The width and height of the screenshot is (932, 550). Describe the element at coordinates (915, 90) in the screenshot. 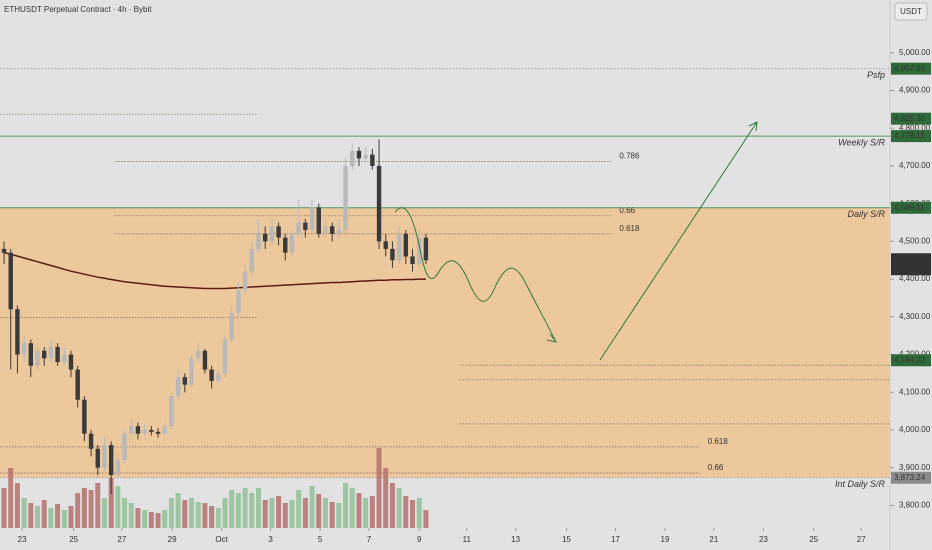

I see `y-tick-label: 4,900.00` at that location.